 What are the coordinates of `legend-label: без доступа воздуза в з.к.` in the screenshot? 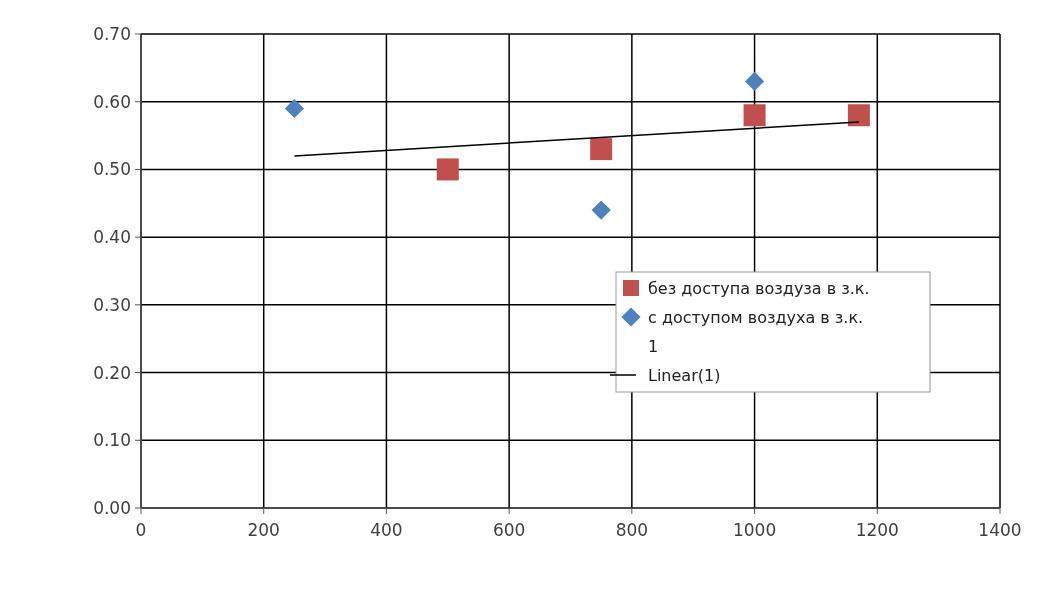 It's located at (759, 288).